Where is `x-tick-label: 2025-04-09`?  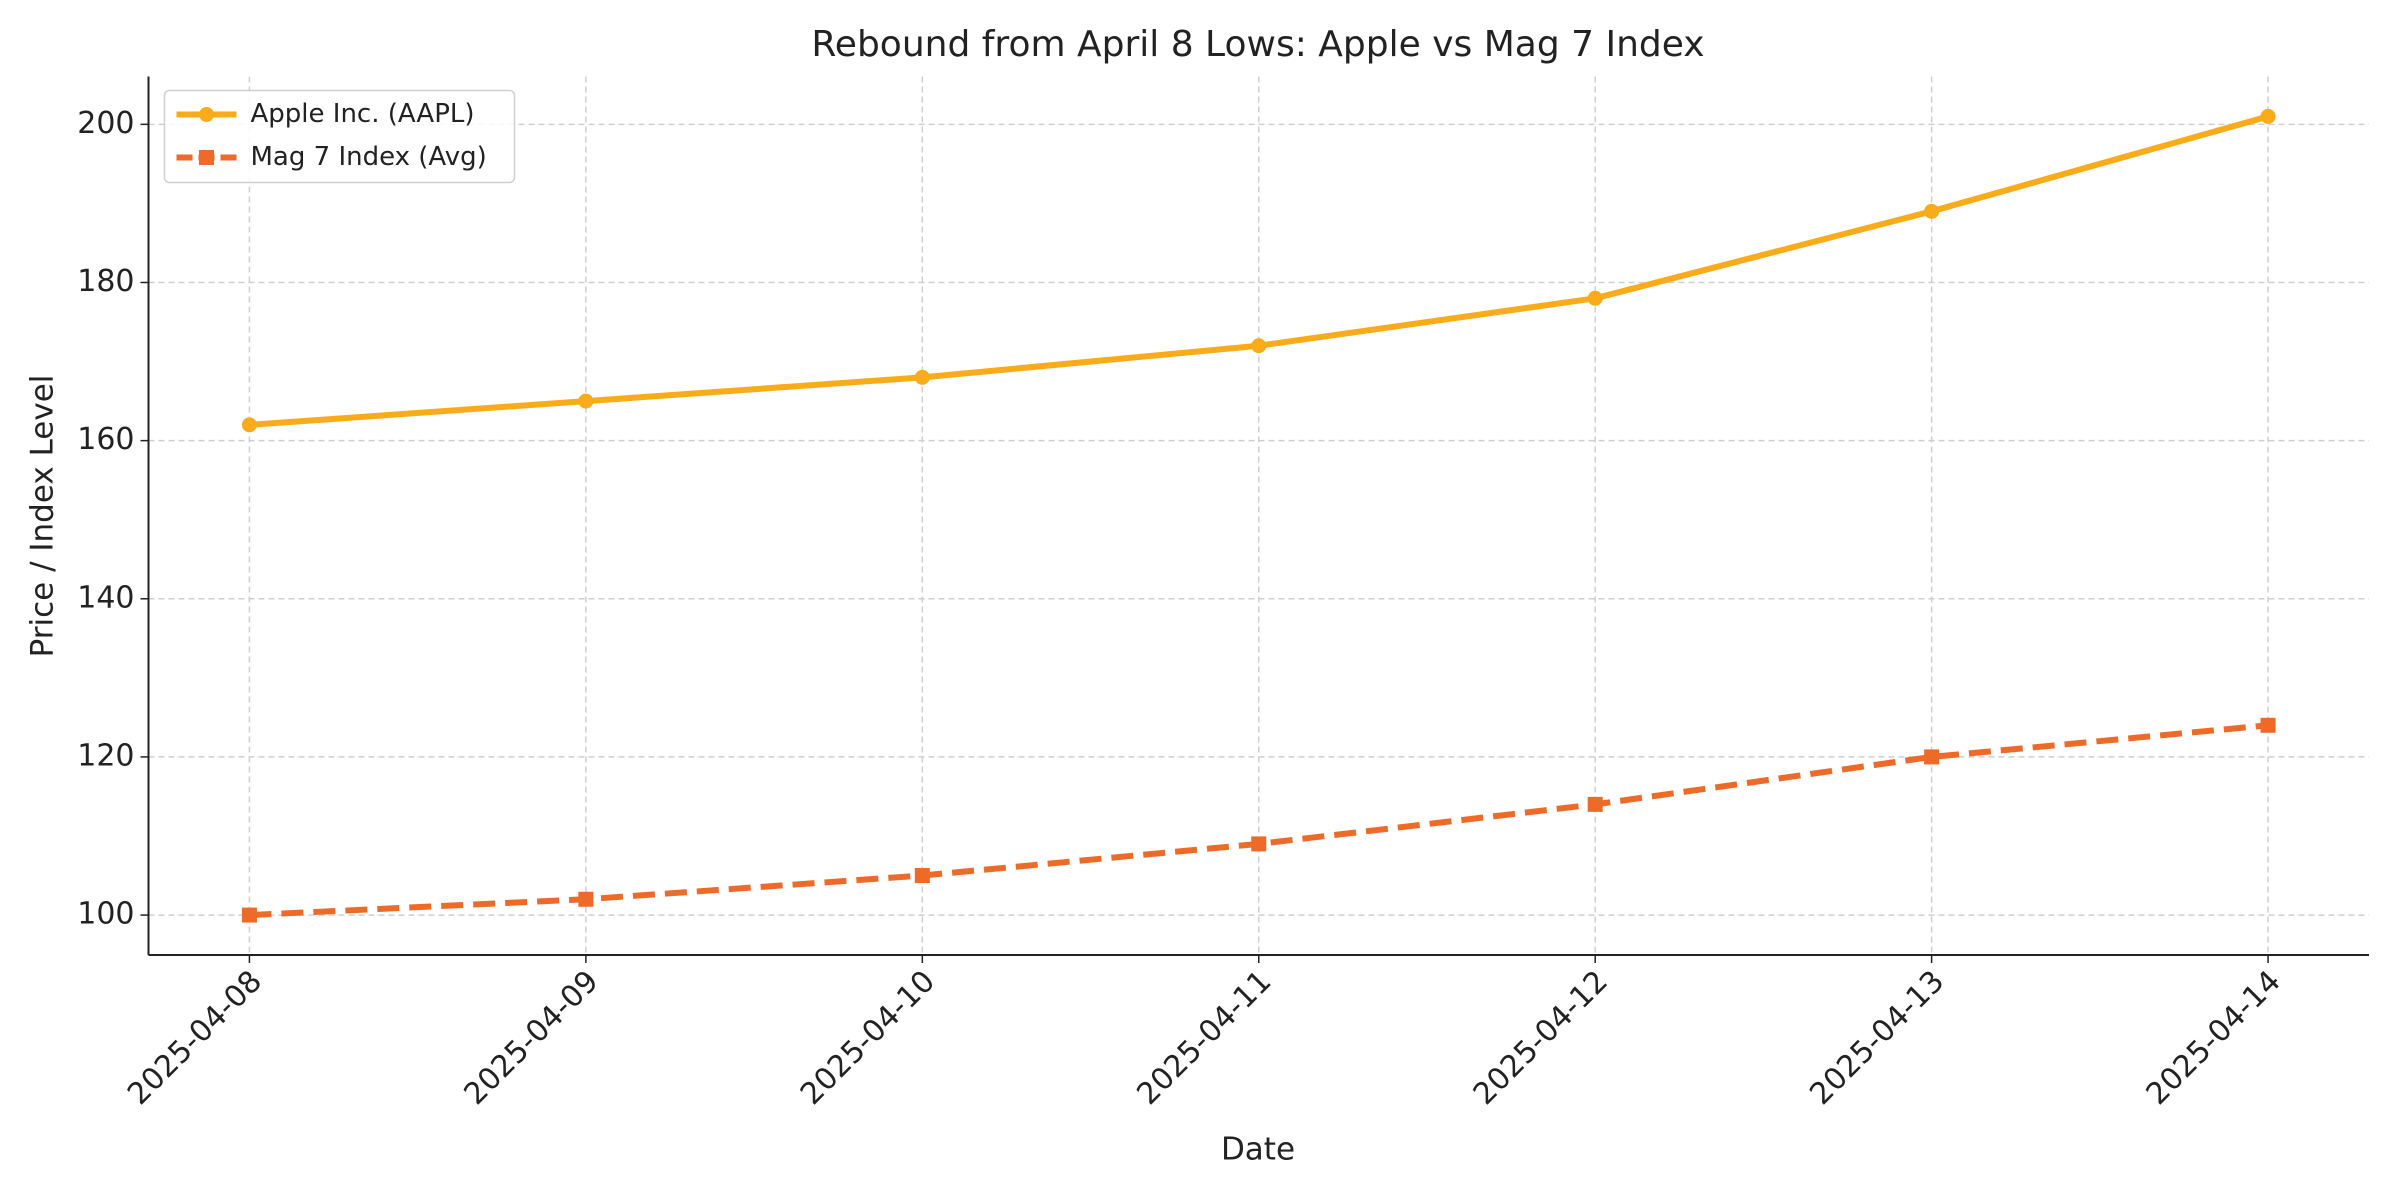
x-tick-label: 2025-04-09 is located at coordinates (531, 1038).